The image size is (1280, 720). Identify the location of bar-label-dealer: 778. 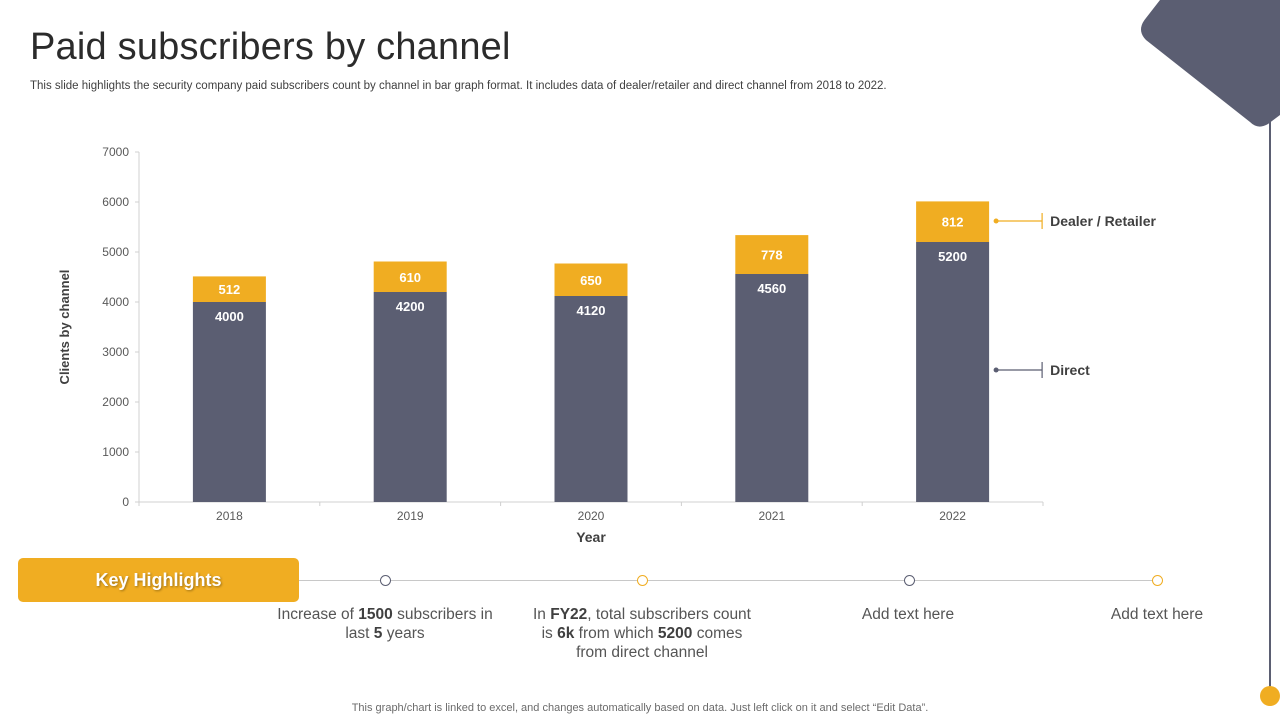
(772, 255).